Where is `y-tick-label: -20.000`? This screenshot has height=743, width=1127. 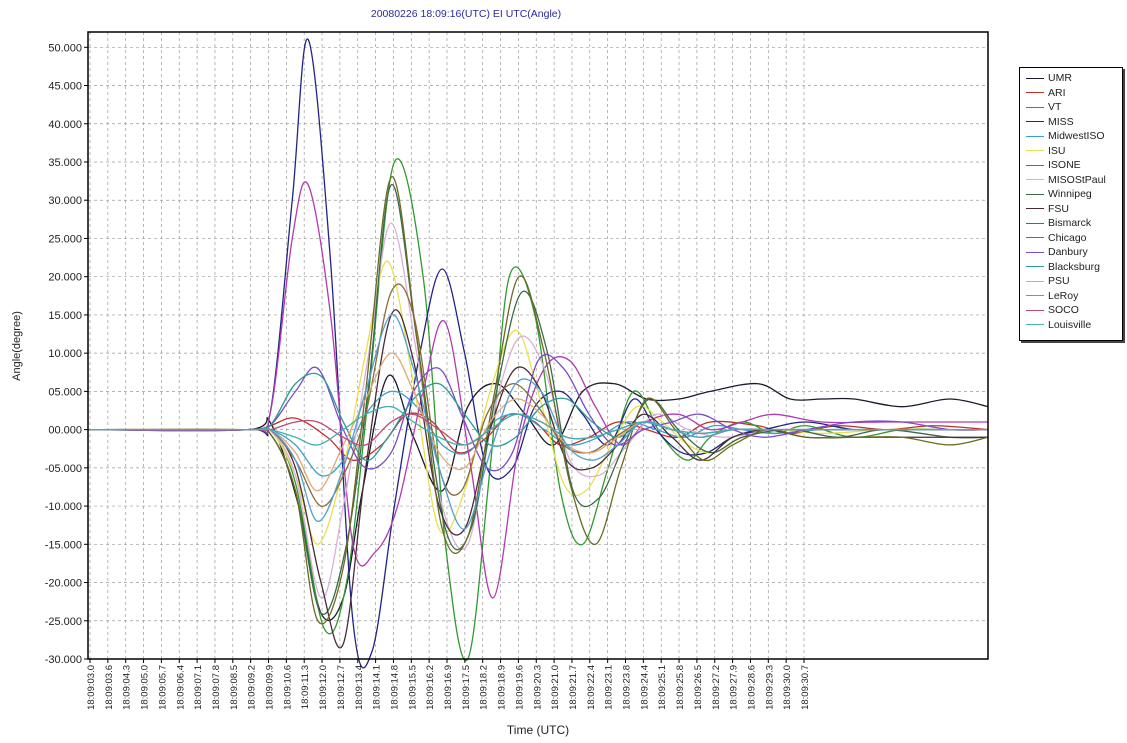 y-tick-label: -20.000 is located at coordinates (63, 584).